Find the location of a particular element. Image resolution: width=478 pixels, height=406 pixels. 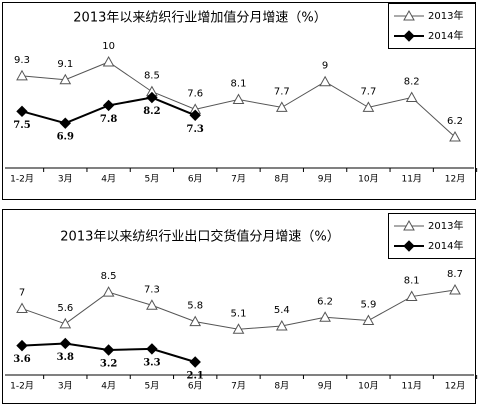

data-label: 7.6 is located at coordinates (195, 93).